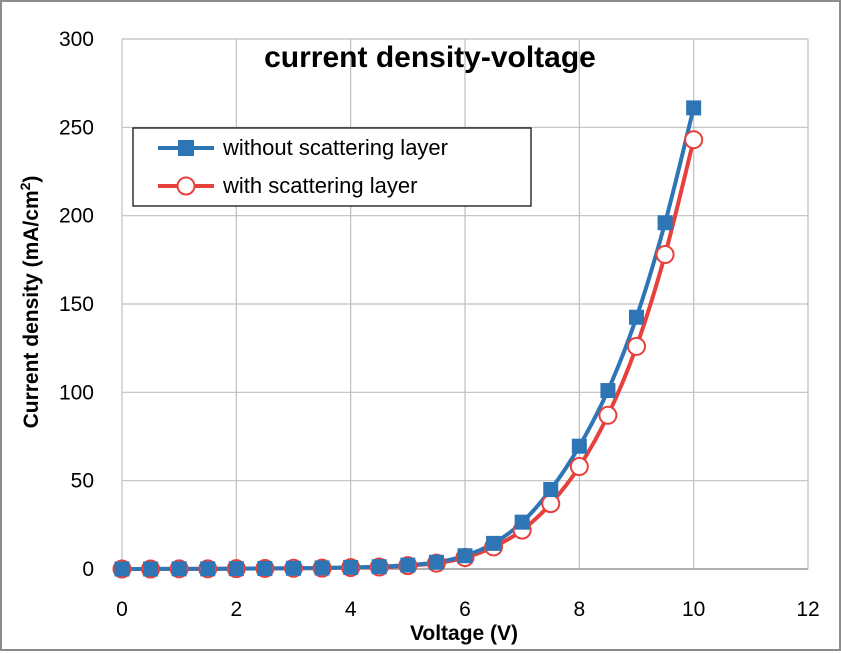 Image resolution: width=841 pixels, height=653 pixels. I want to click on x-tick-label: 10, so click(693, 609).